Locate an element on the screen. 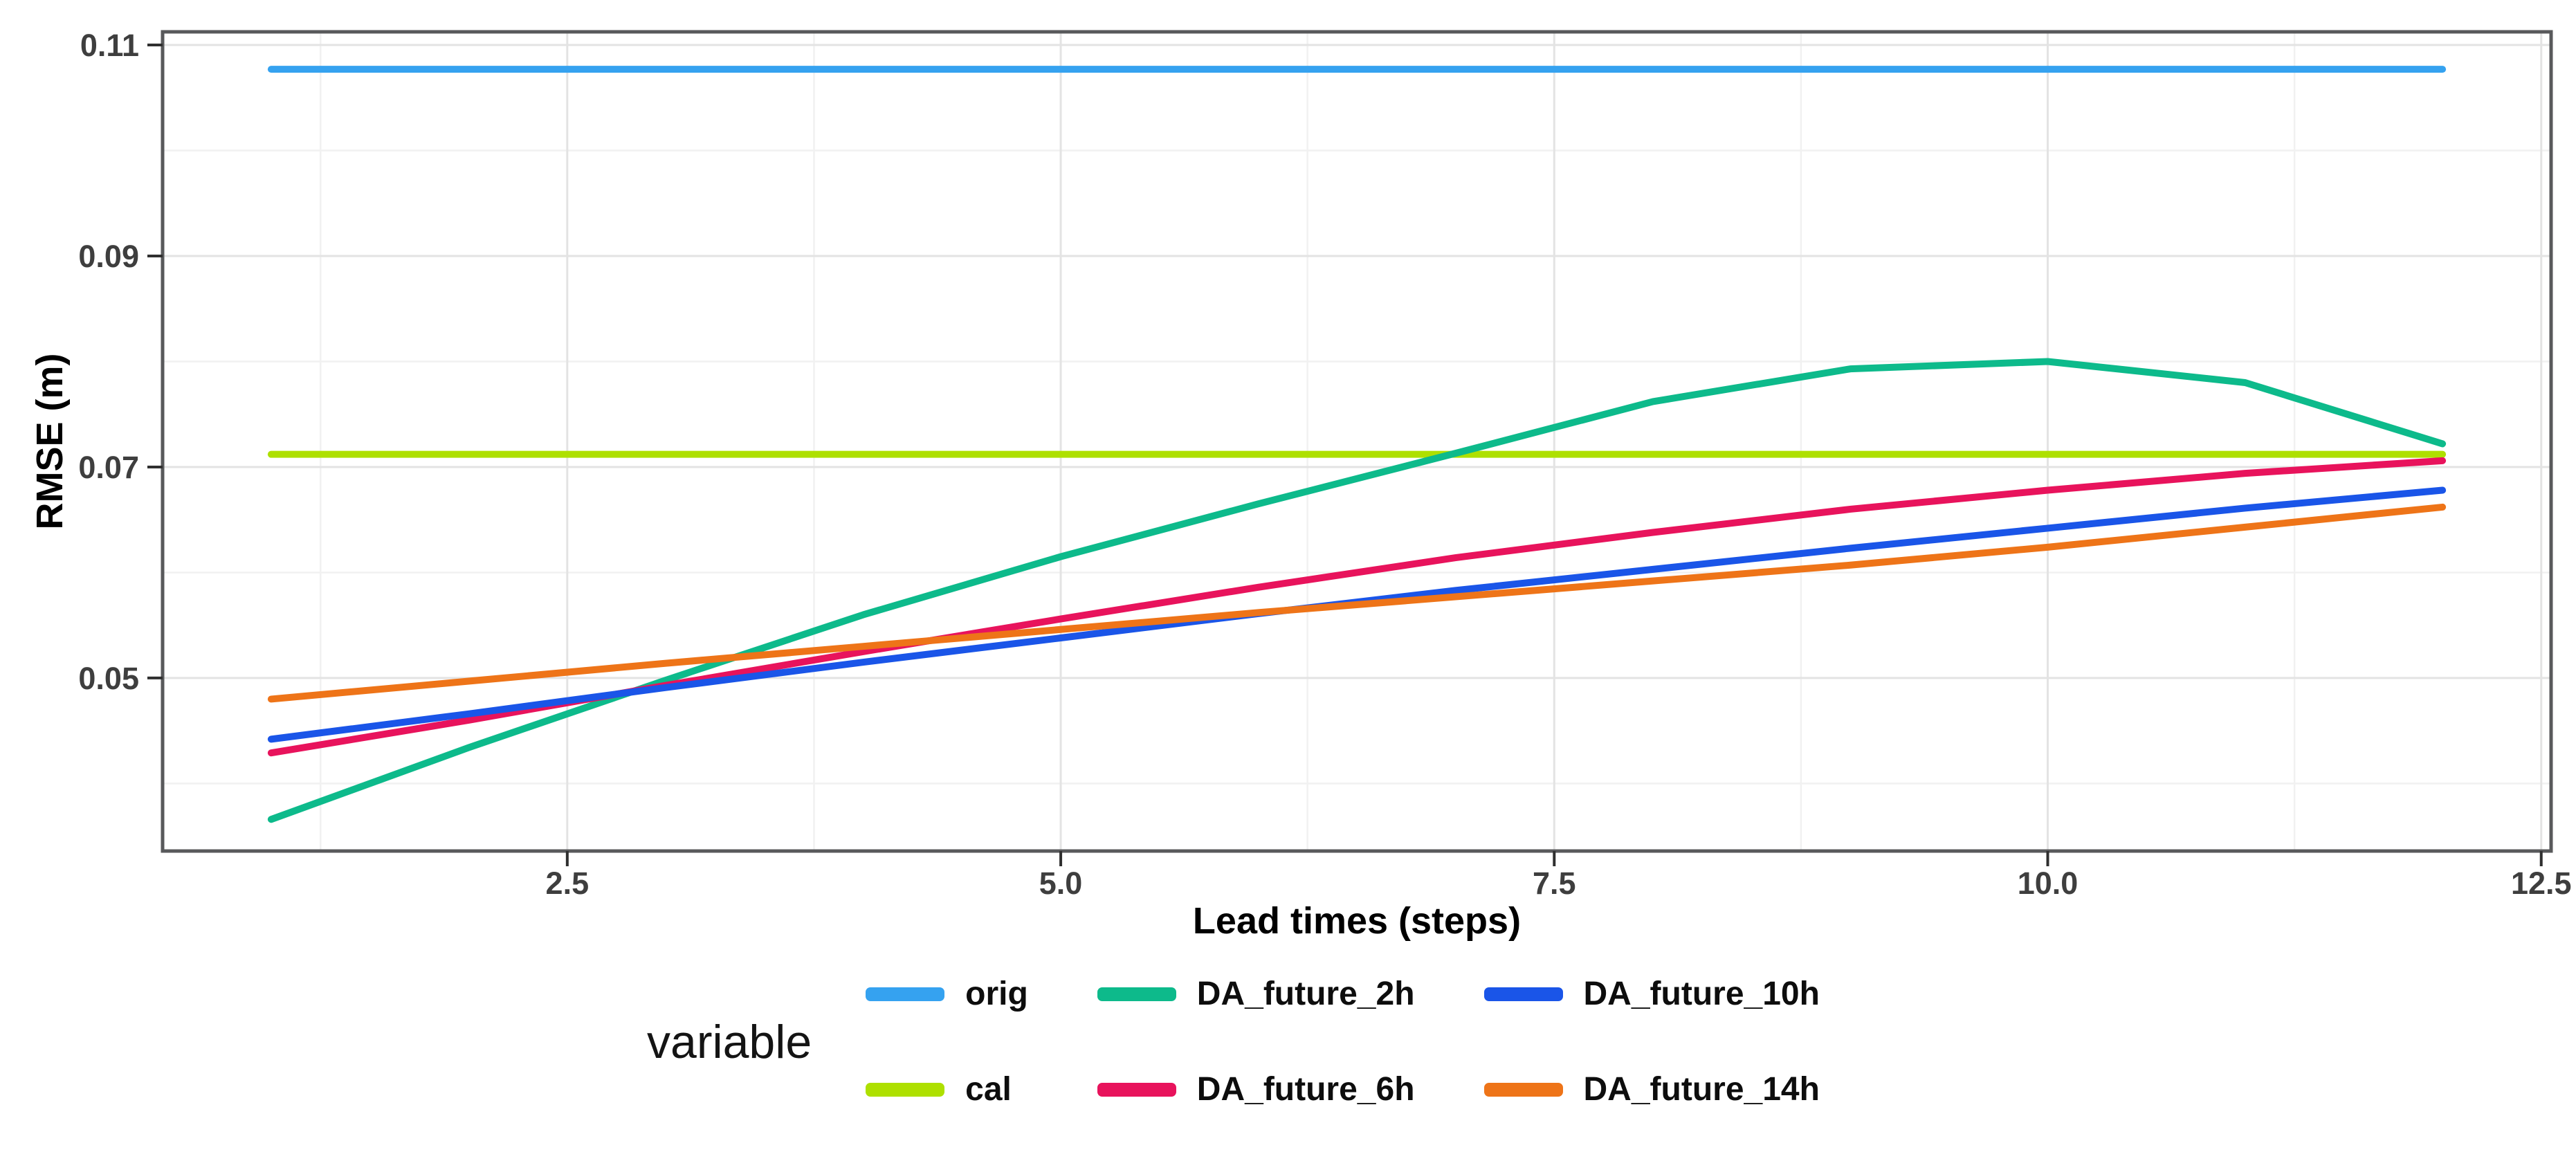 The height and width of the screenshot is (1152, 2576). x-tick-label: 10.0 is located at coordinates (2048, 883).